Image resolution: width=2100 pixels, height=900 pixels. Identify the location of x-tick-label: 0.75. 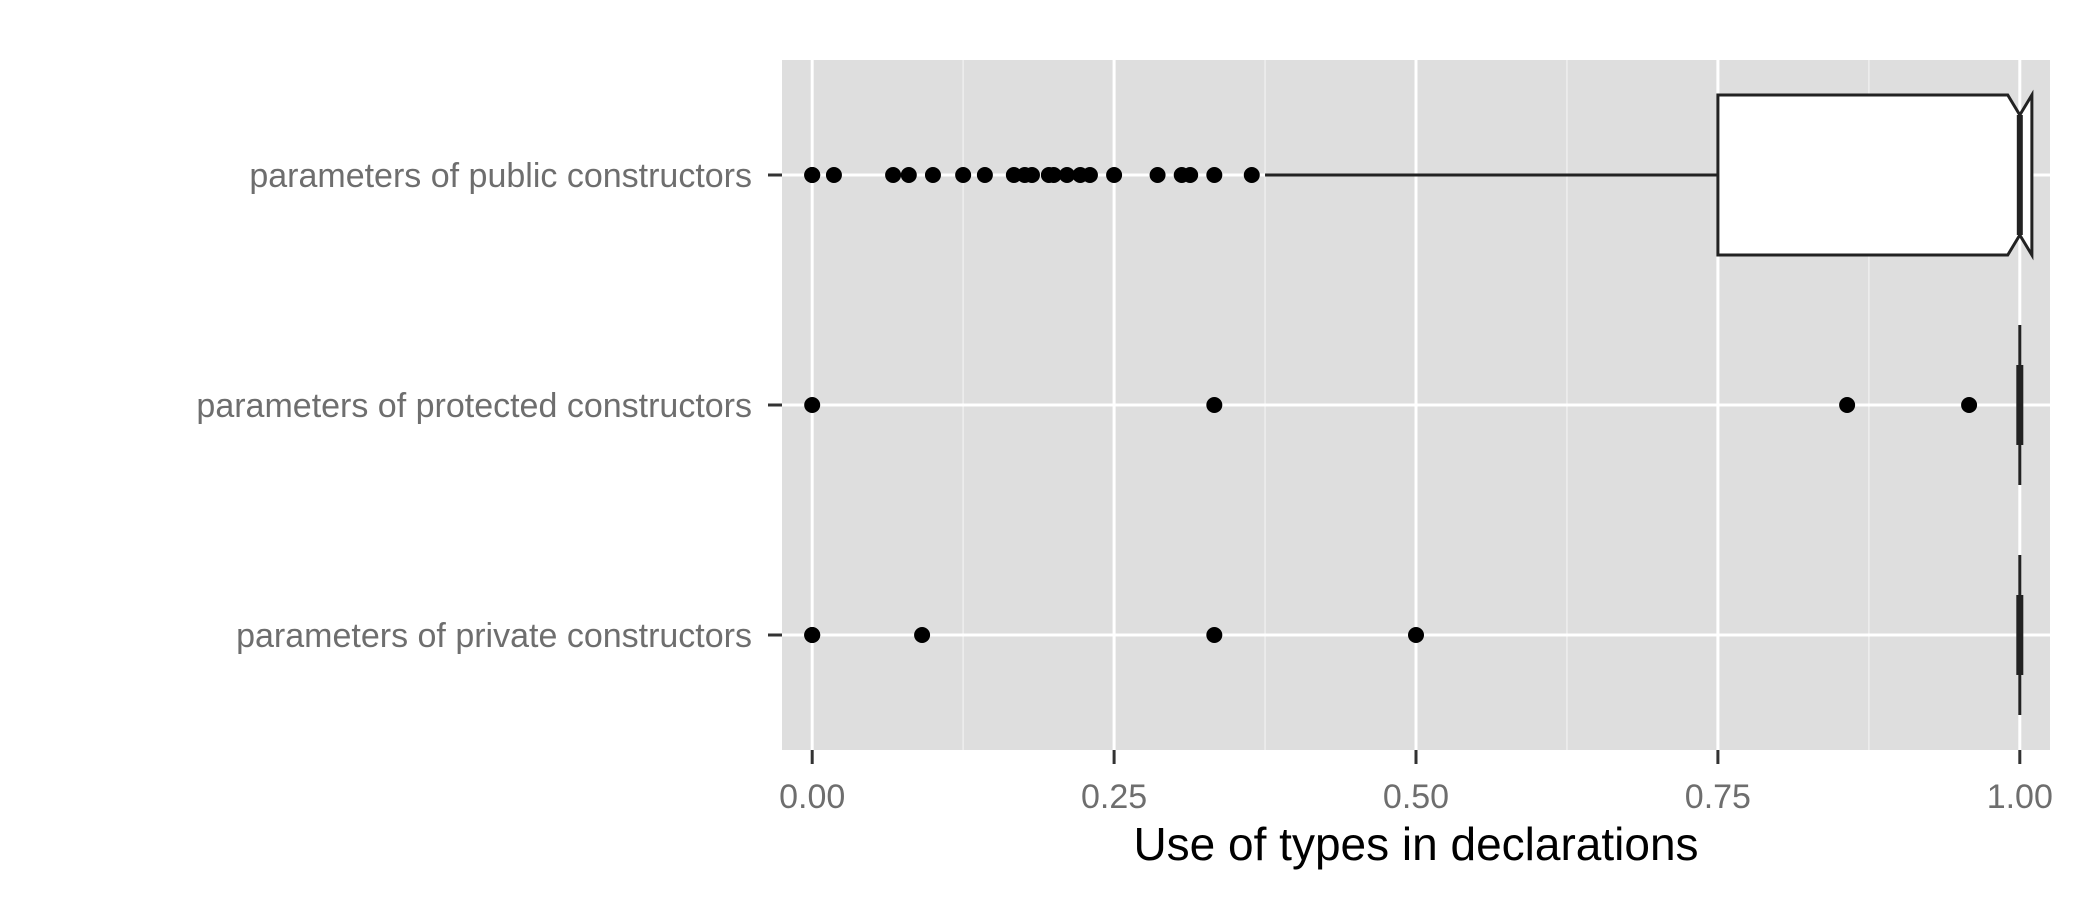
(1718, 797).